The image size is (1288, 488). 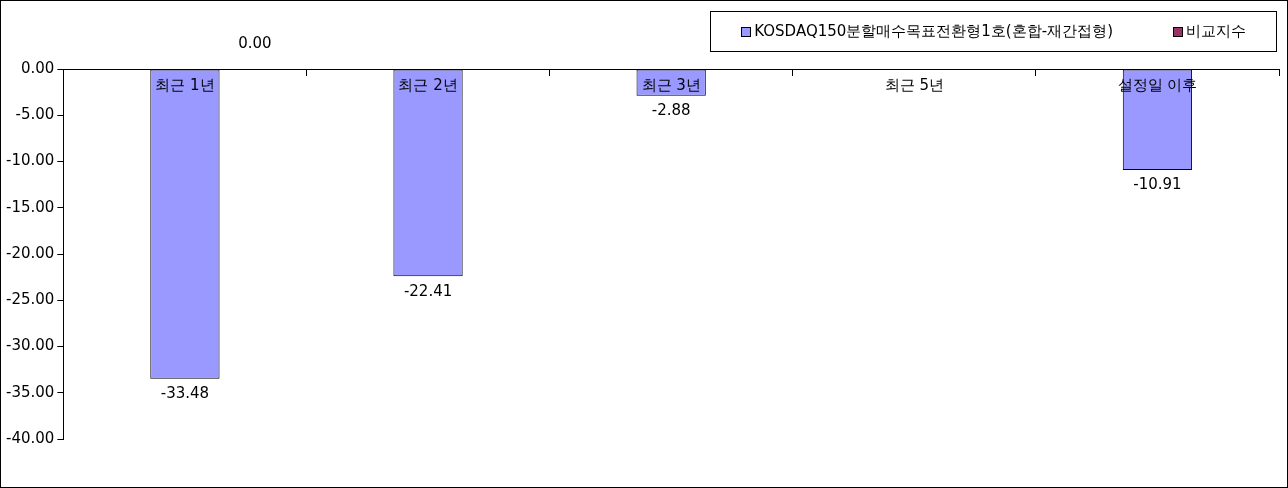 I want to click on y-tick-label: -40.00, so click(x=30, y=437).